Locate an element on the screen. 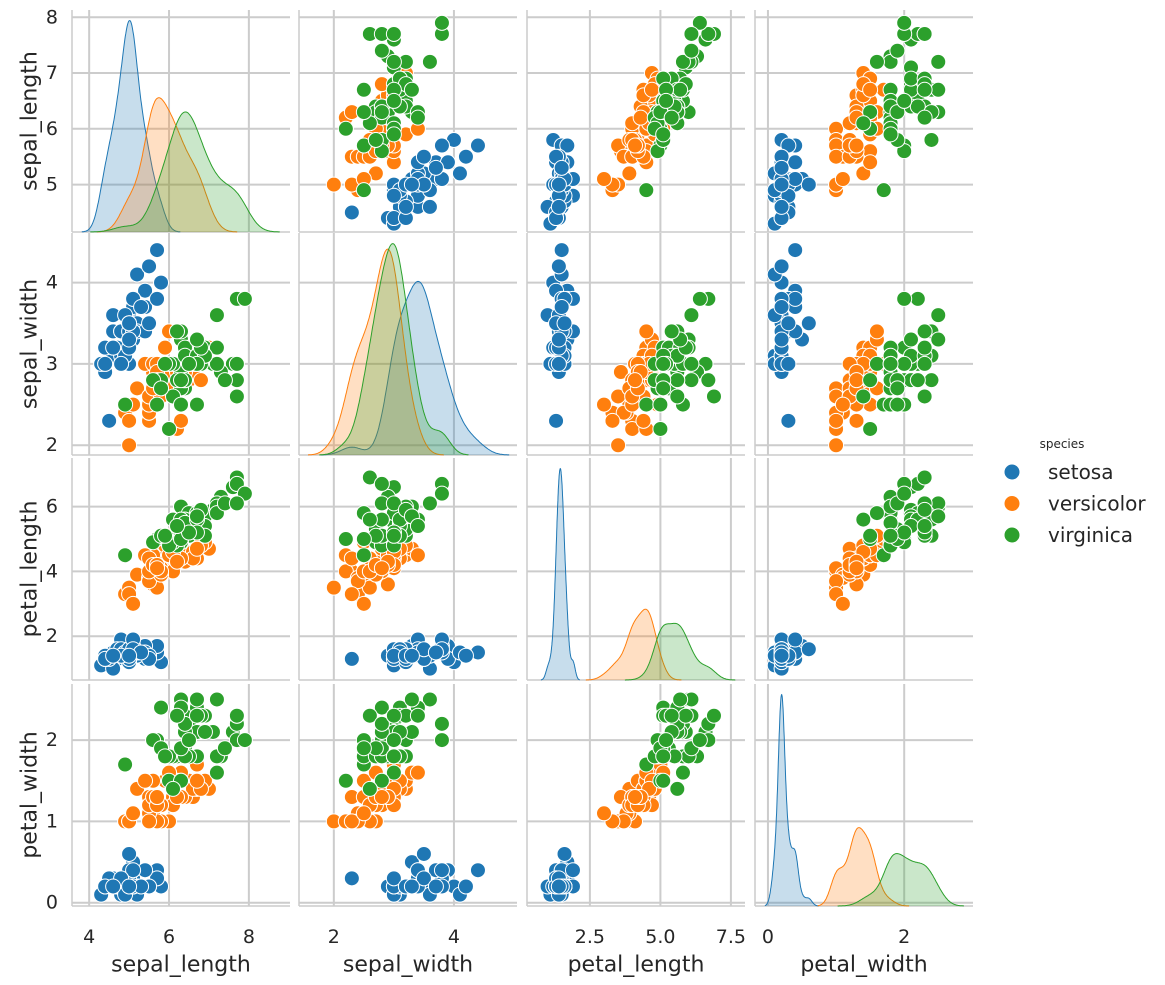  y-tick-label: 7 is located at coordinates (52, 73).